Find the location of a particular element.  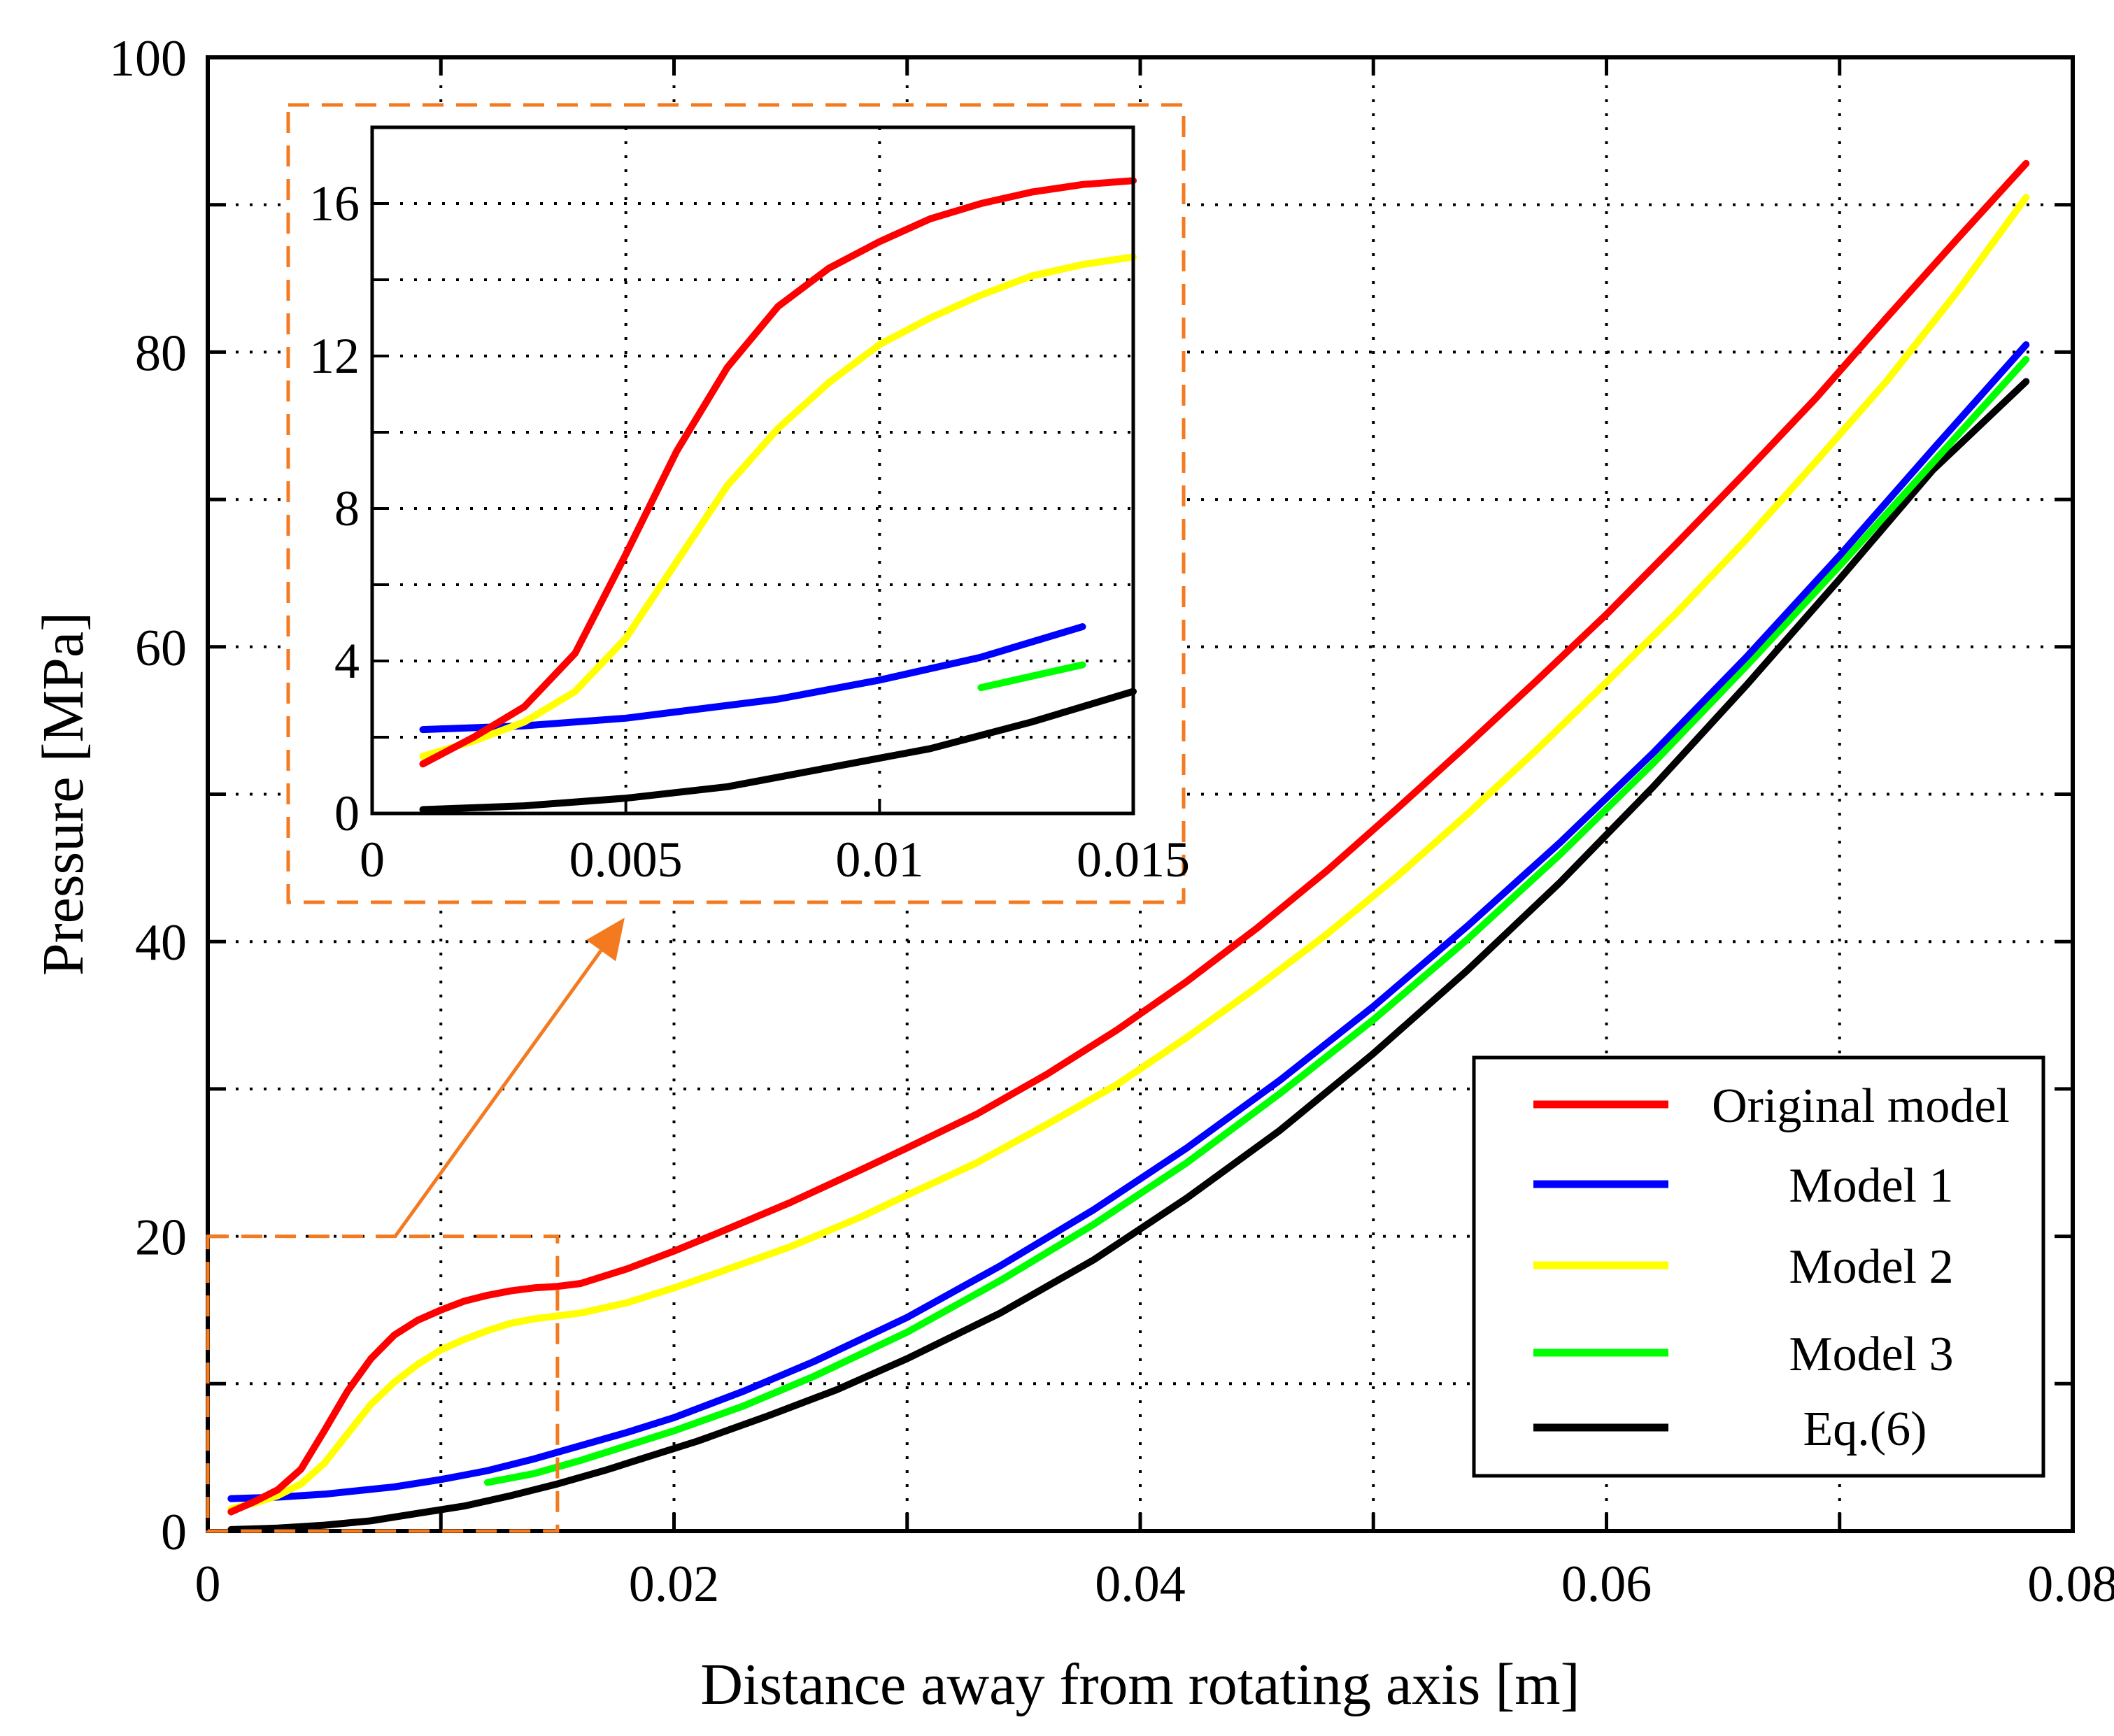

x-tick-labels: 0 0.02 0.04 0.06 0.08 is located at coordinates (1154, 1584).